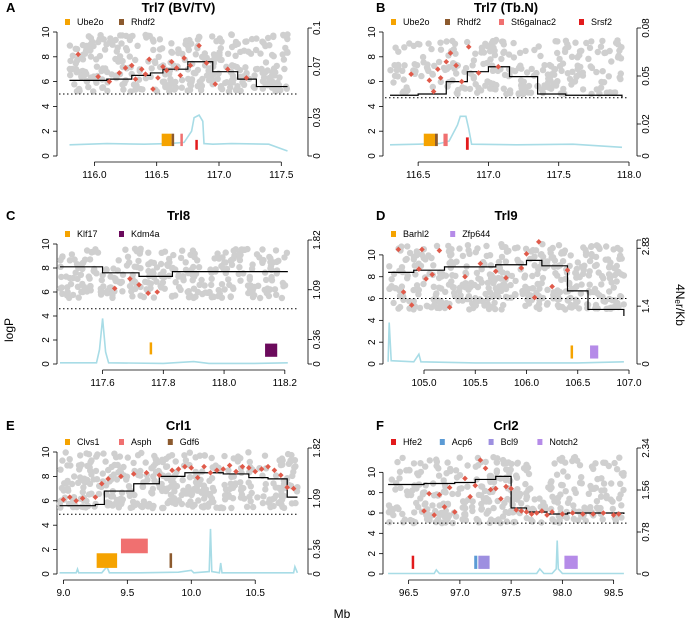 This screenshot has width=685, height=625. Describe the element at coordinates (455, 442) in the screenshot. I see `legend-item: Acp6` at that location.